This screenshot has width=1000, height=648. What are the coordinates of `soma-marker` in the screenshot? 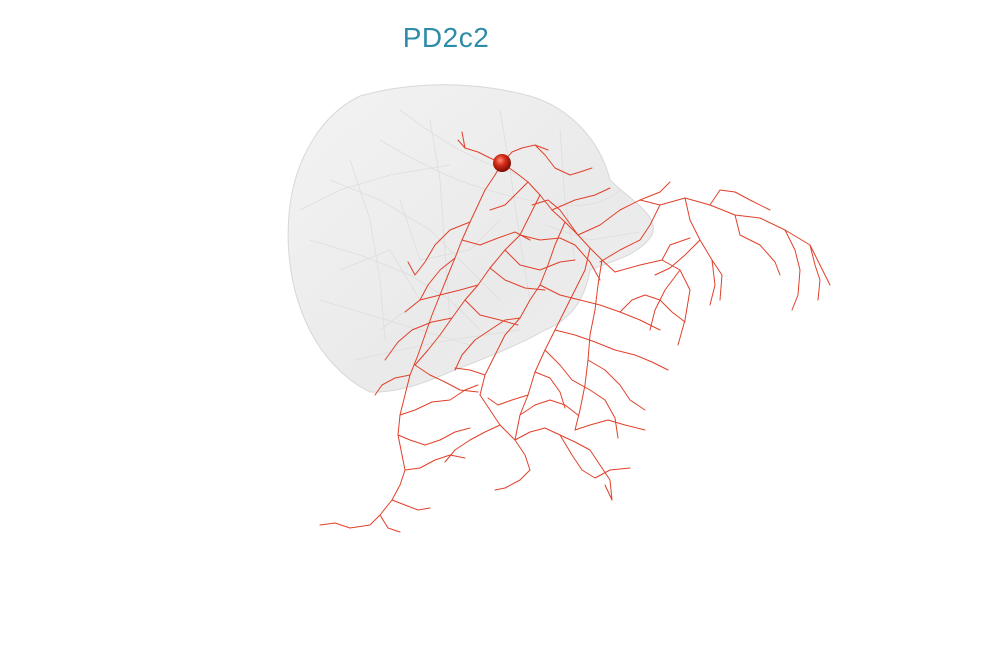 It's located at (502, 163).